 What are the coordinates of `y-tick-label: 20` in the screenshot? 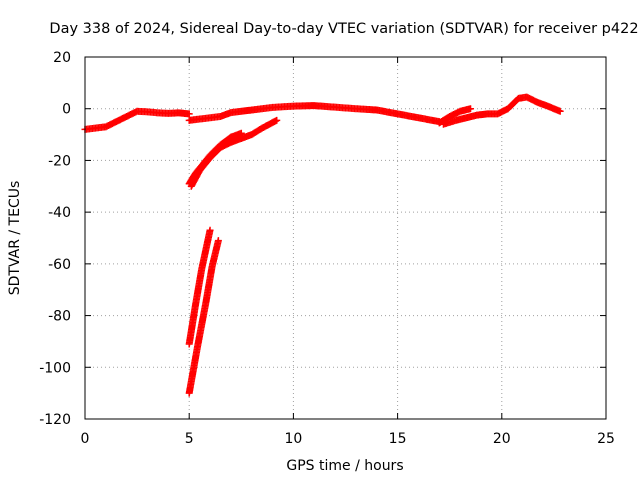 It's located at (62, 58).